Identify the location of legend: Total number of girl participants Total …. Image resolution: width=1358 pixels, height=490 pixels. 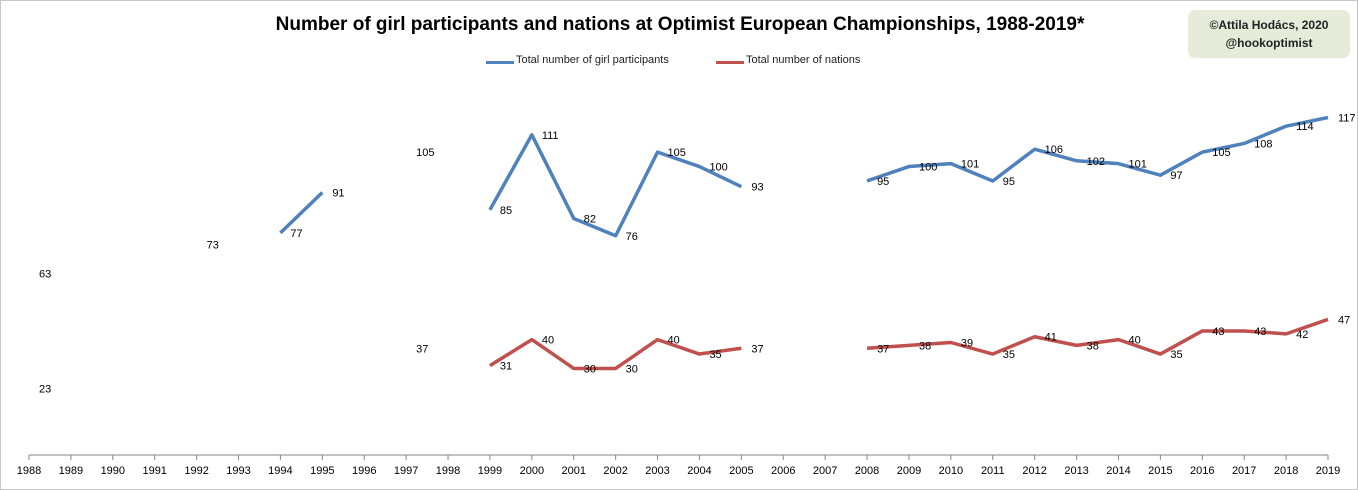
(679, 62).